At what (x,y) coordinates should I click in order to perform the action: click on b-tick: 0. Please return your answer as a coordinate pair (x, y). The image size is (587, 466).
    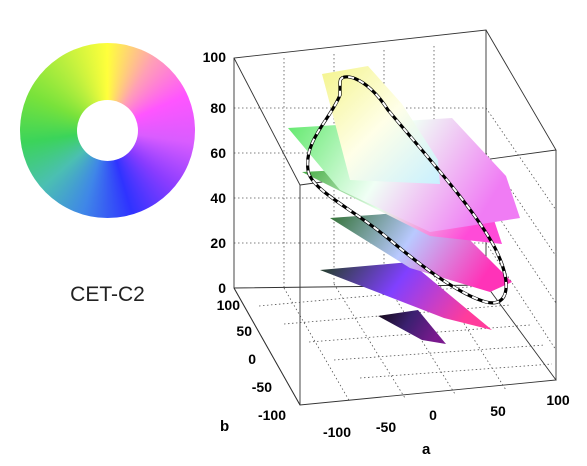
    Looking at the image, I should click on (252, 359).